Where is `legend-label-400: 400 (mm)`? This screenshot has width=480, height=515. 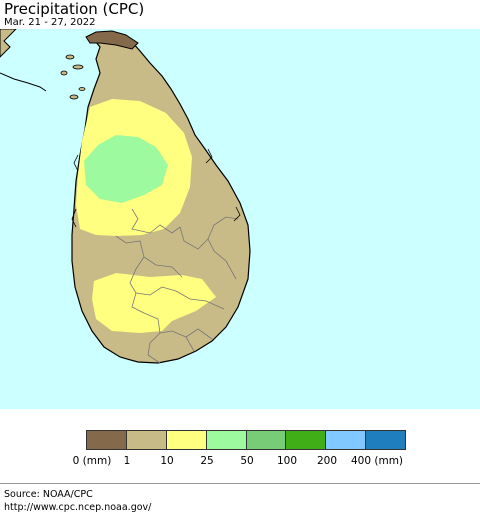 legend-label-400: 400 (mm) is located at coordinates (377, 461).